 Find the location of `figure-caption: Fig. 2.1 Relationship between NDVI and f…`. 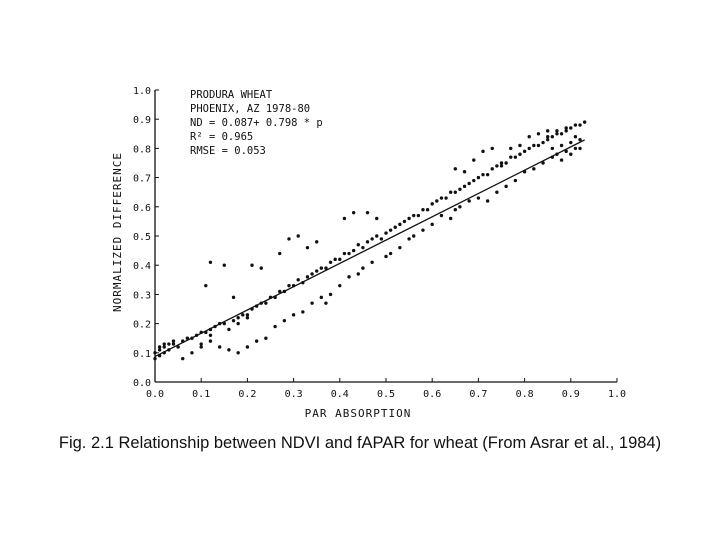

figure-caption: Fig. 2.1 Relationship between NDVI and f… is located at coordinates (360, 443).